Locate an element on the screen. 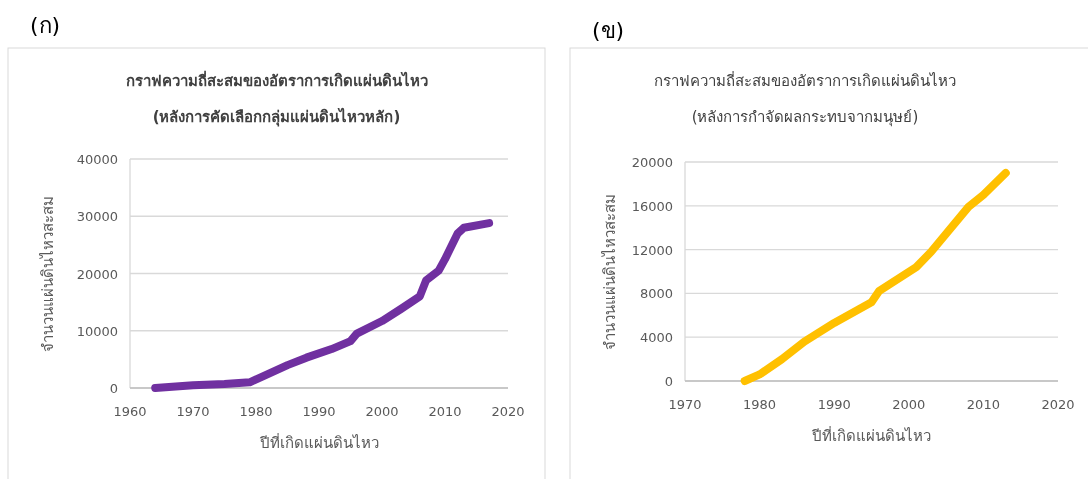  y-tick-label: 10000 is located at coordinates (97, 331).